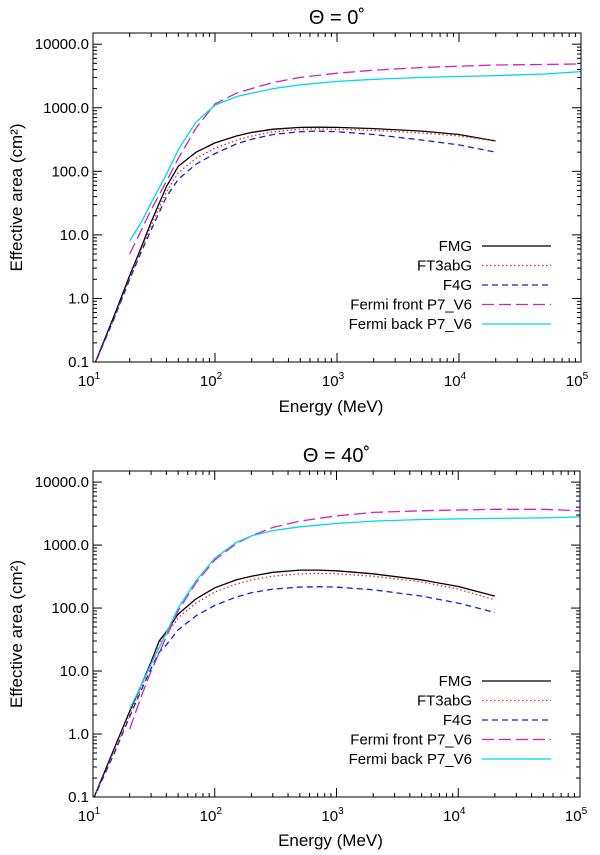  I want to click on chart-title: Θ = 0˚, so click(337, 18).